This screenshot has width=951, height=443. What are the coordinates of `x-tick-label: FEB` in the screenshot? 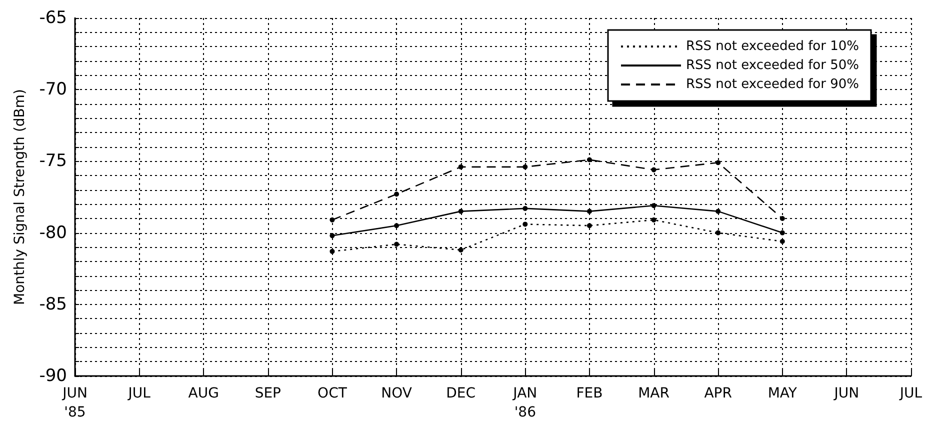 It's located at (589, 394).